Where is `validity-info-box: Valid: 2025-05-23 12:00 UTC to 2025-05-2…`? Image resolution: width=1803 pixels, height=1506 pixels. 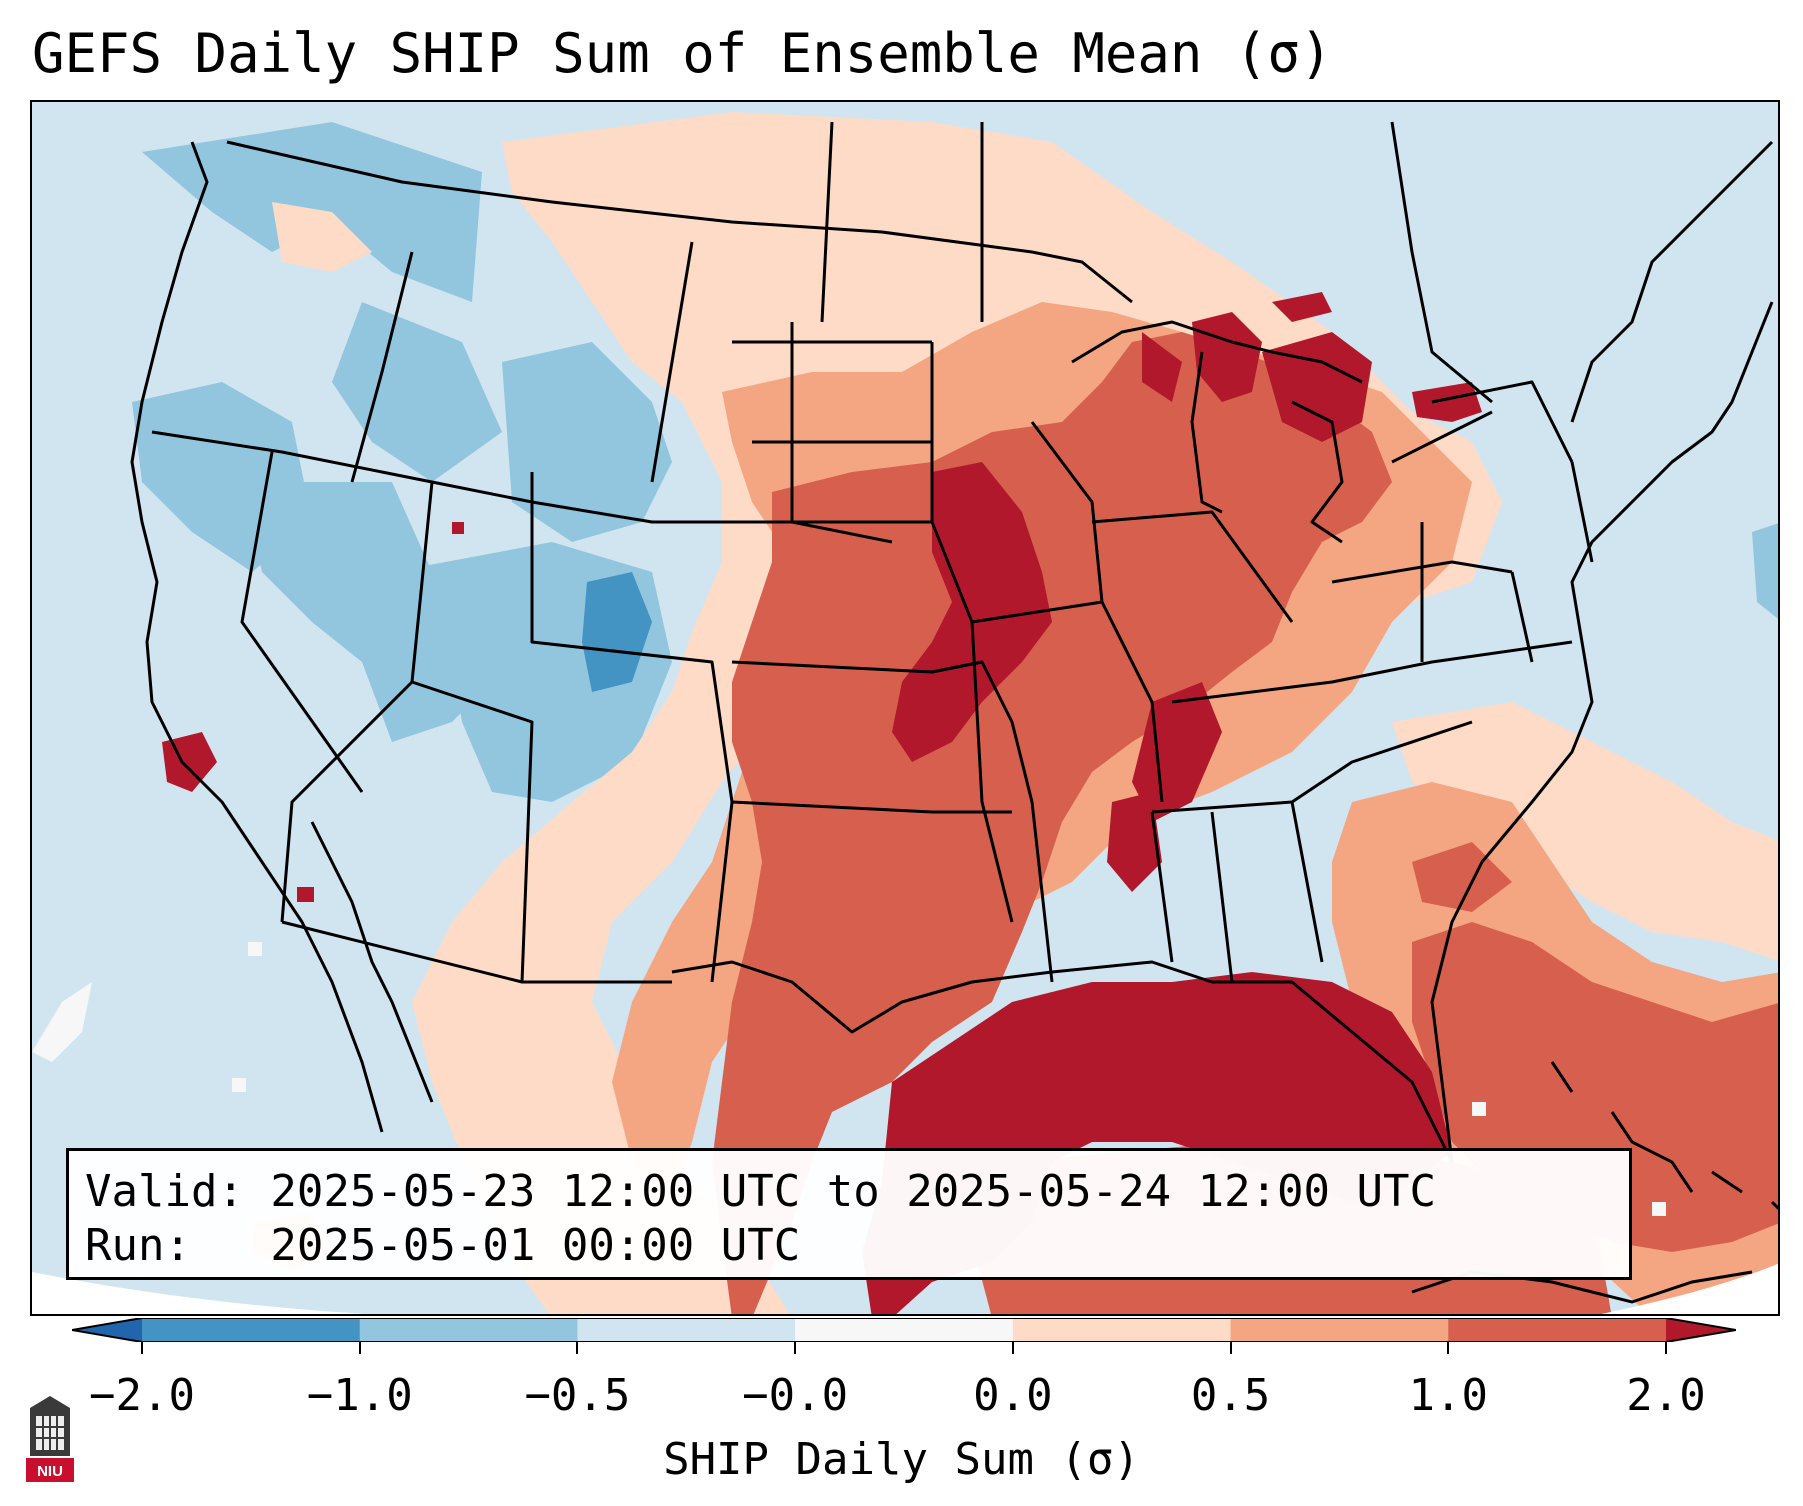
validity-info-box: Valid: 2025-05-23 12:00 UTC to 2025-05-2… is located at coordinates (849, 1214).